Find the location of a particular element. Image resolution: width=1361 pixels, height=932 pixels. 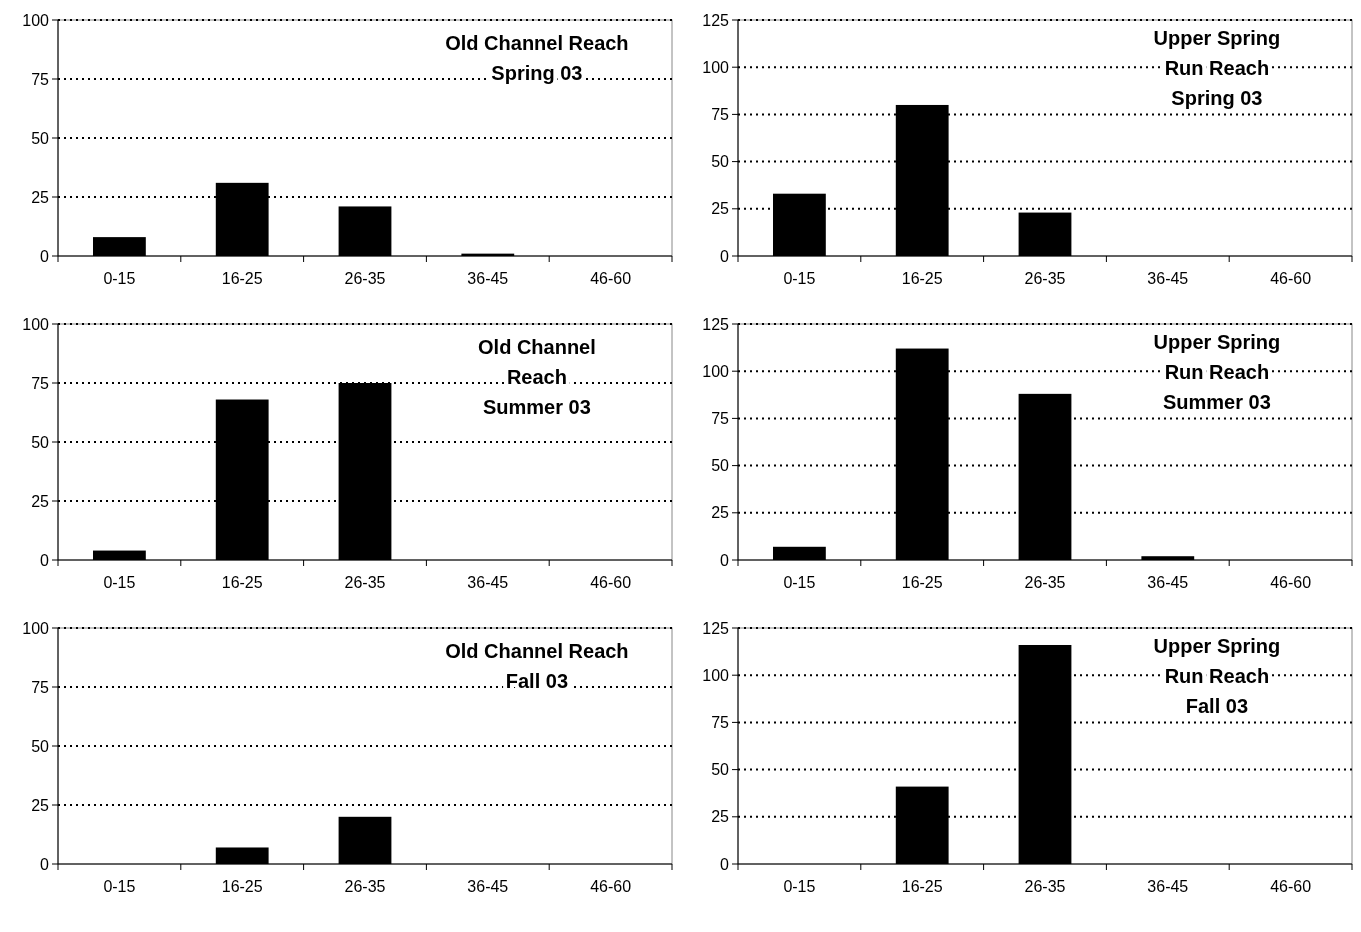

text: Old Channel Reach Fall 03 is located at coordinates (537, 666).